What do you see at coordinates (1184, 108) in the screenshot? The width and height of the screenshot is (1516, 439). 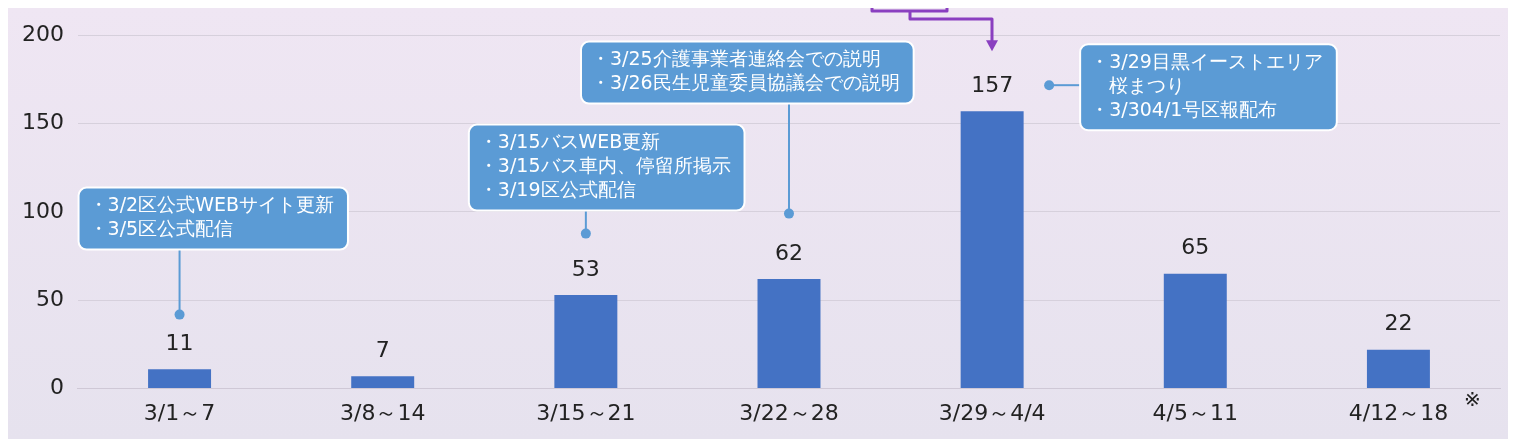 I see `annotation: ・3/304/1号区報配布` at bounding box center [1184, 108].